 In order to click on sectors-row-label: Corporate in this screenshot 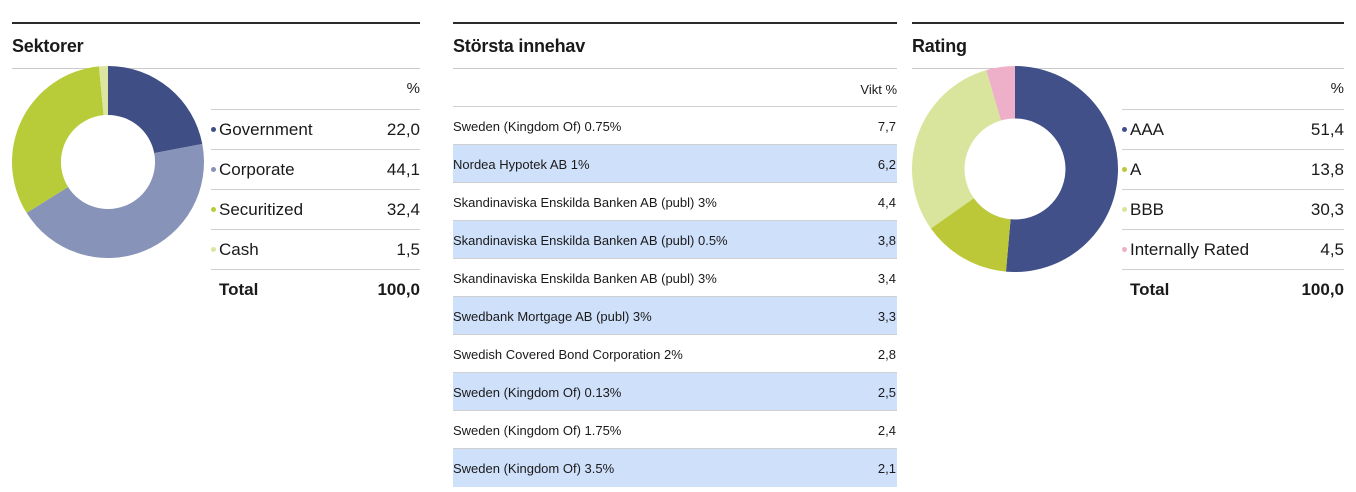, I will do `click(253, 170)`.